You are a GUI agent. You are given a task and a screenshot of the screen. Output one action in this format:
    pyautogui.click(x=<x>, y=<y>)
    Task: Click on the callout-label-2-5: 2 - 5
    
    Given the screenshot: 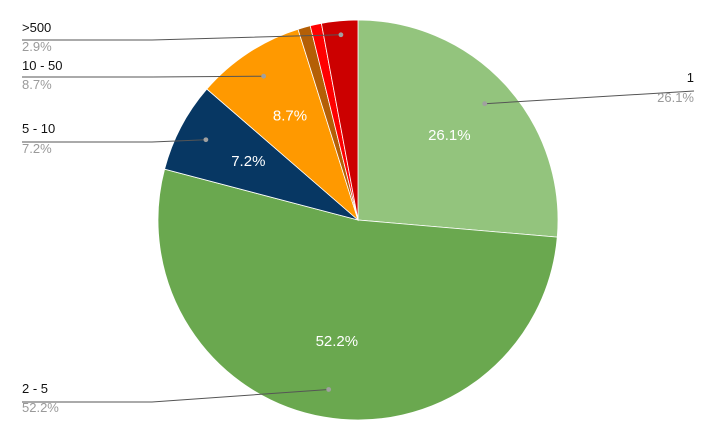 What is the action you would take?
    pyautogui.click(x=35, y=388)
    